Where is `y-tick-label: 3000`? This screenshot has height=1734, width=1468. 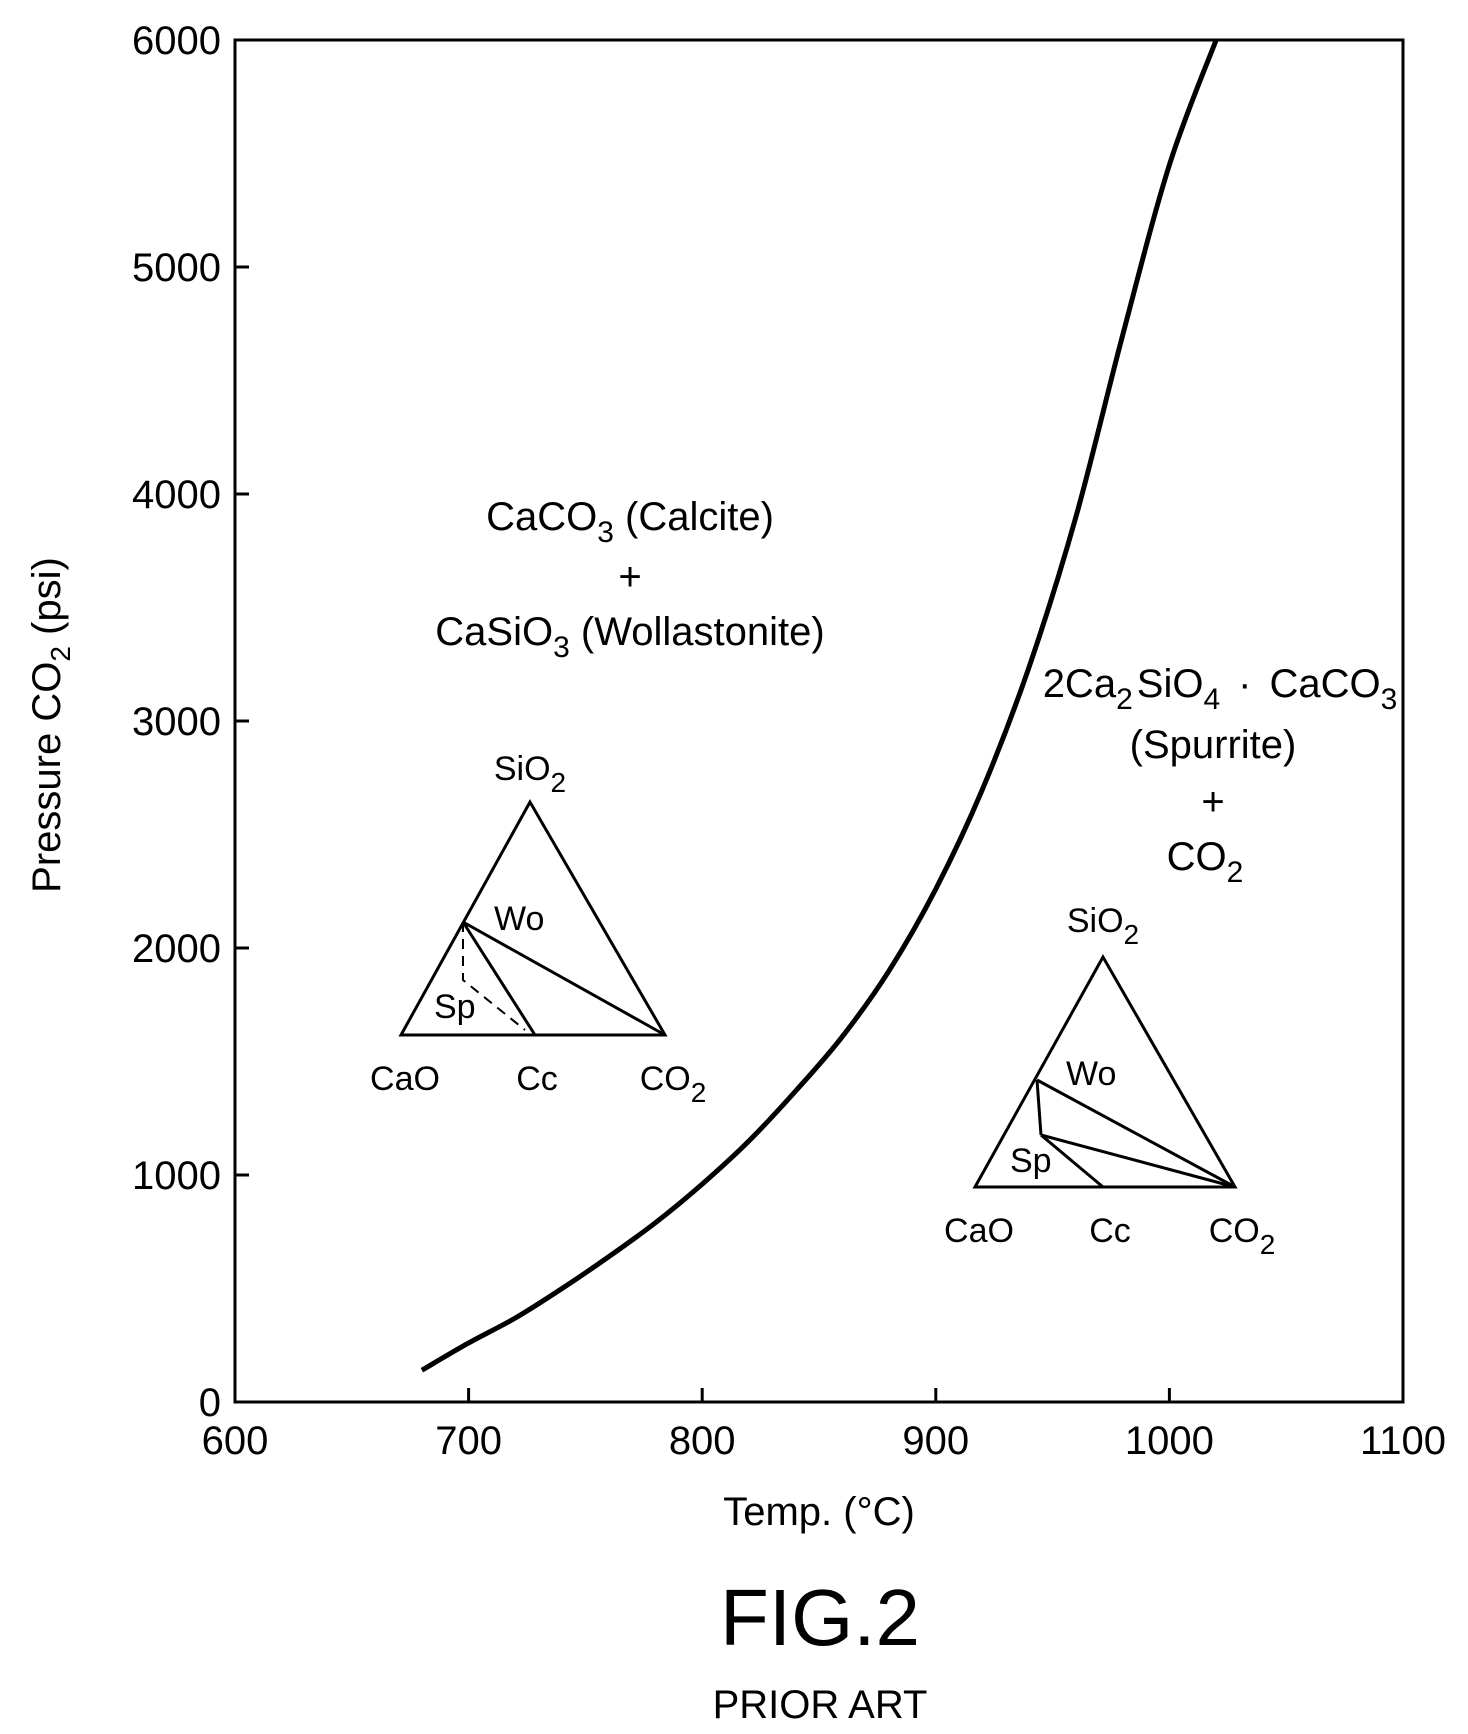 y-tick-label: 3000 is located at coordinates (176, 722).